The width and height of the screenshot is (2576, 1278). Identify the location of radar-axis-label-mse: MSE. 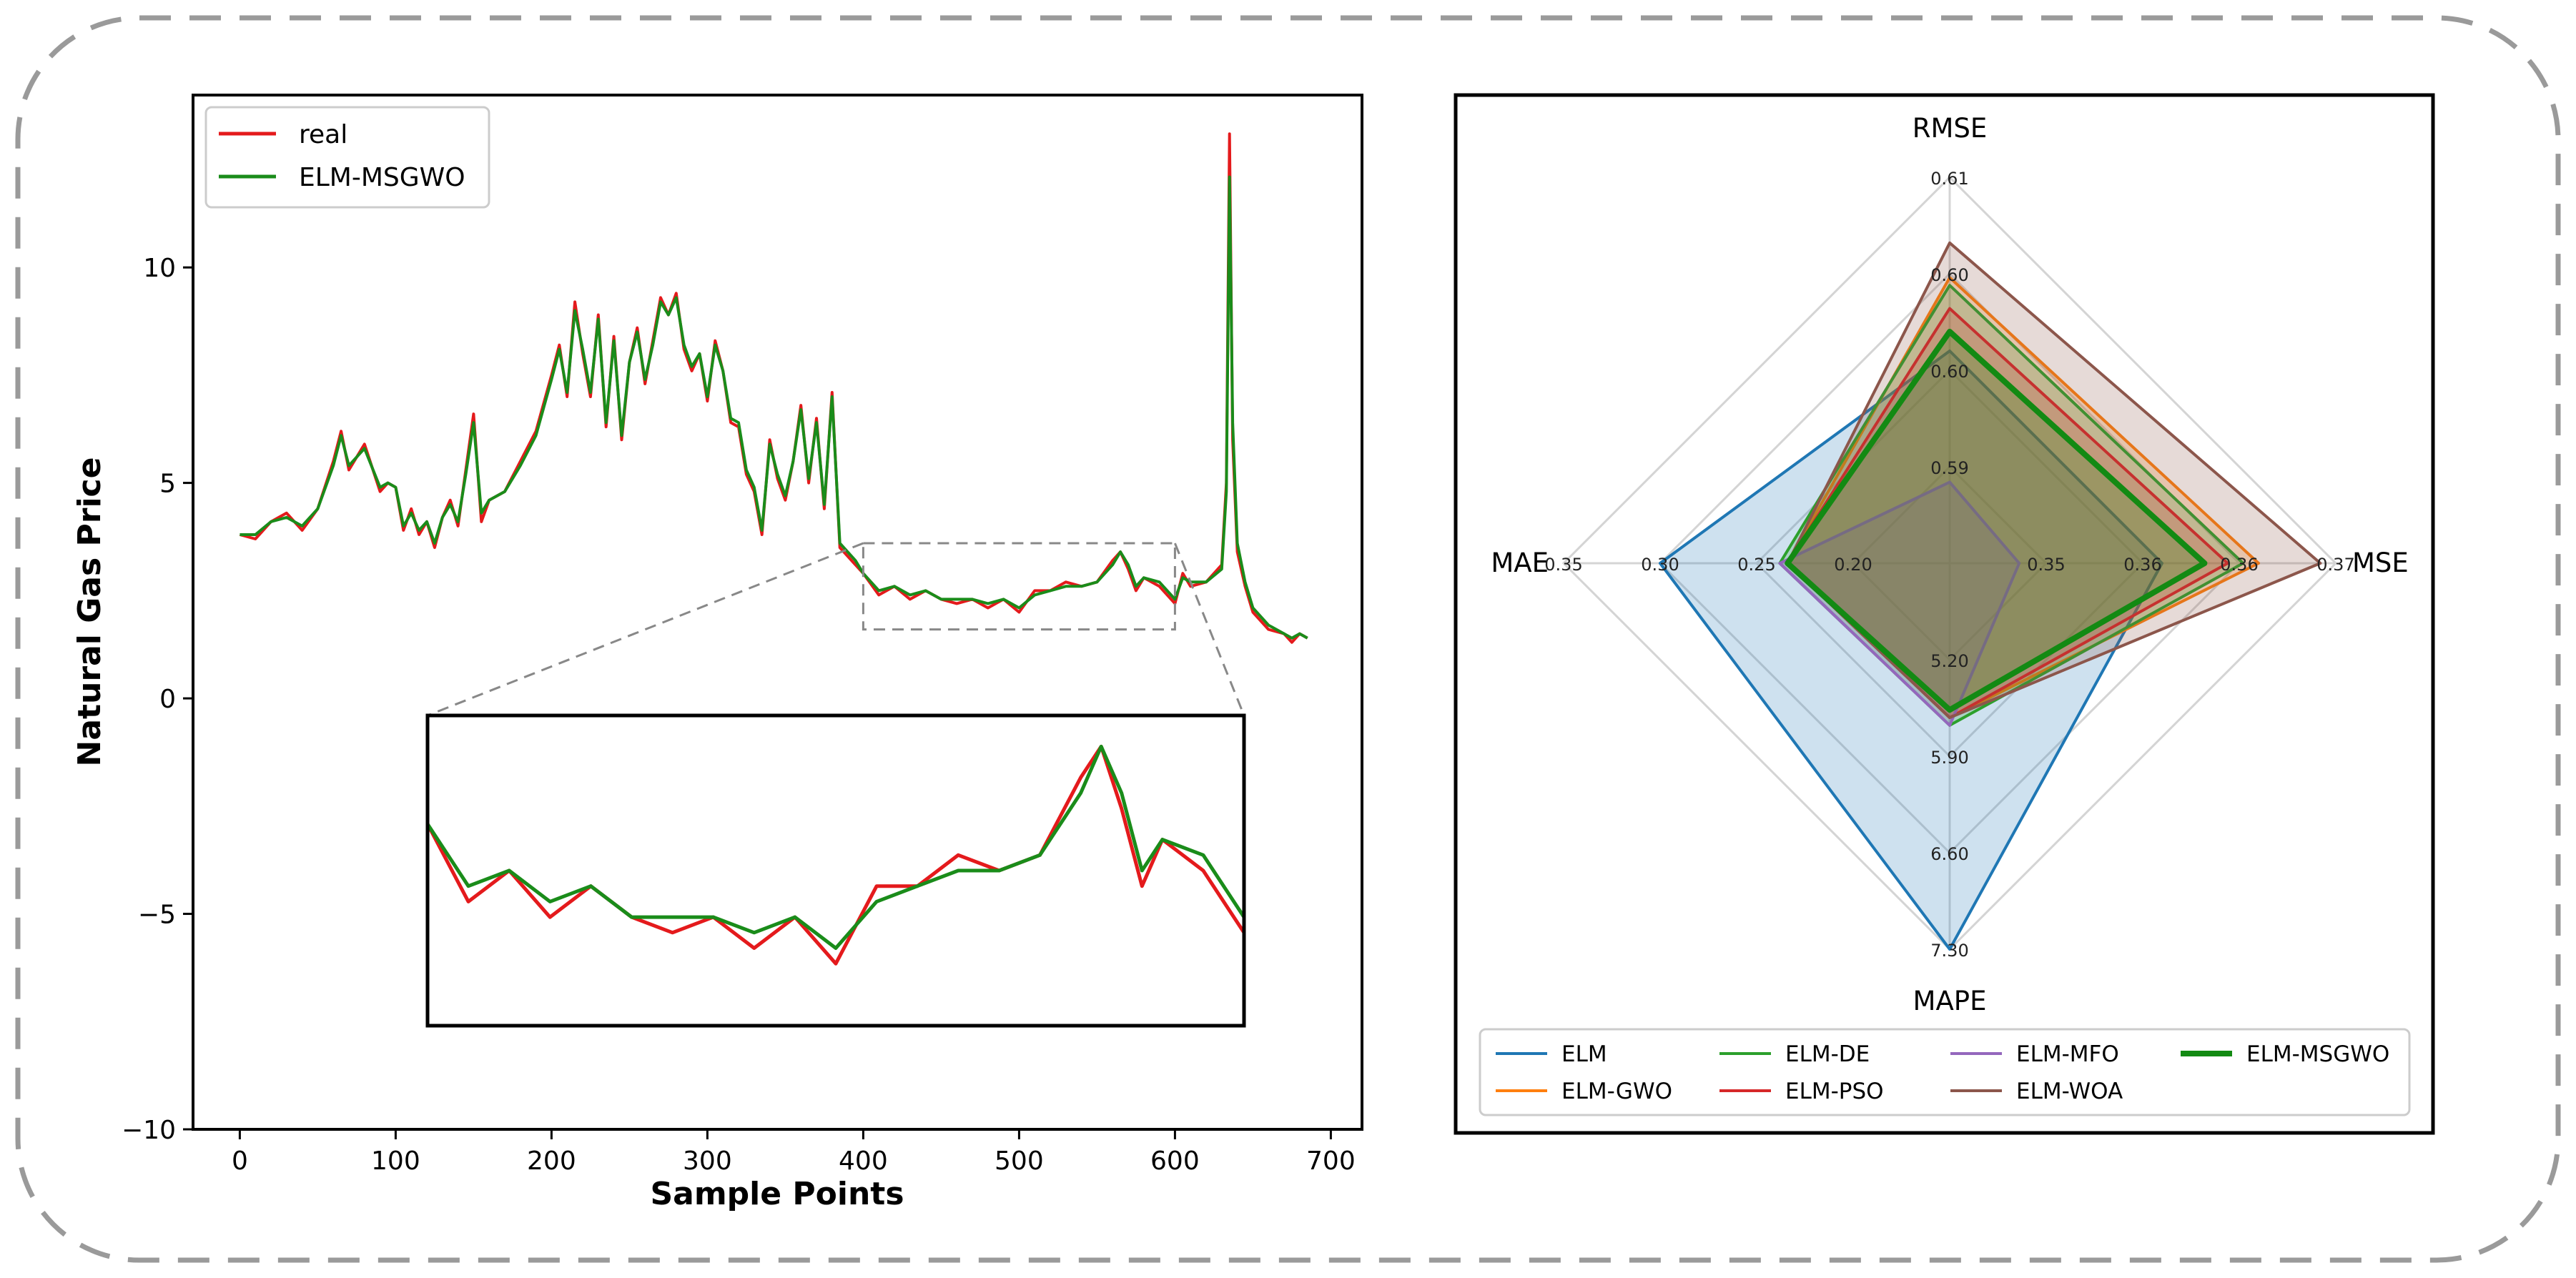
(2380, 563).